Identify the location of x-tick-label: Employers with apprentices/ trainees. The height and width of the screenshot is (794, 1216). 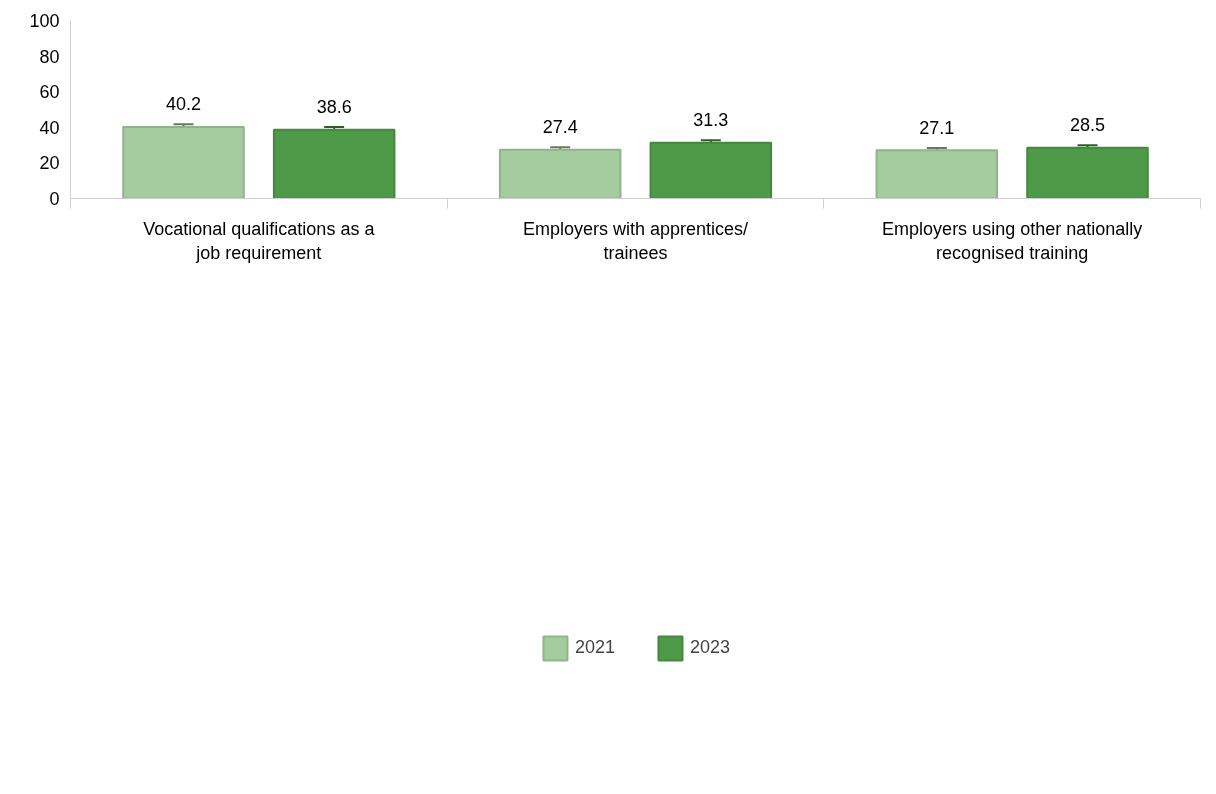
(635, 240).